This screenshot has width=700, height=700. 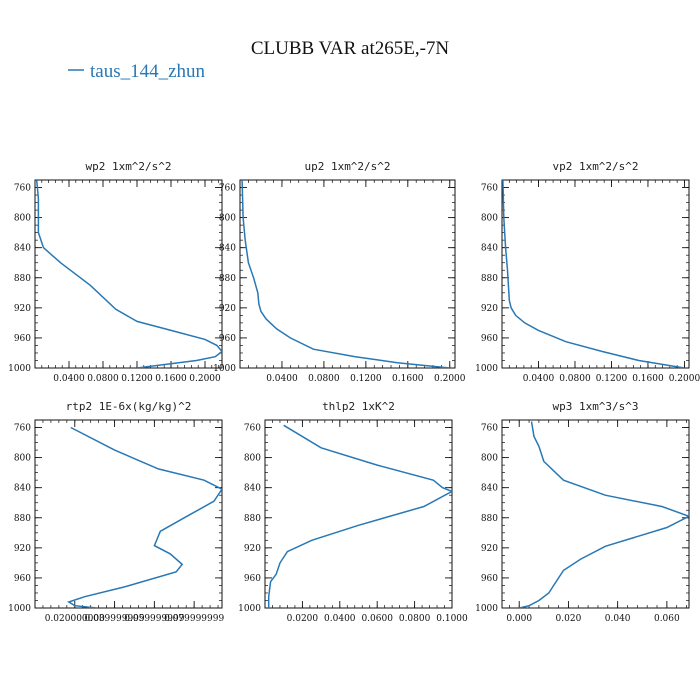 What do you see at coordinates (129, 406) in the screenshot?
I see `panel-title: rtp2 1E-6x(kg/kg)^2` at bounding box center [129, 406].